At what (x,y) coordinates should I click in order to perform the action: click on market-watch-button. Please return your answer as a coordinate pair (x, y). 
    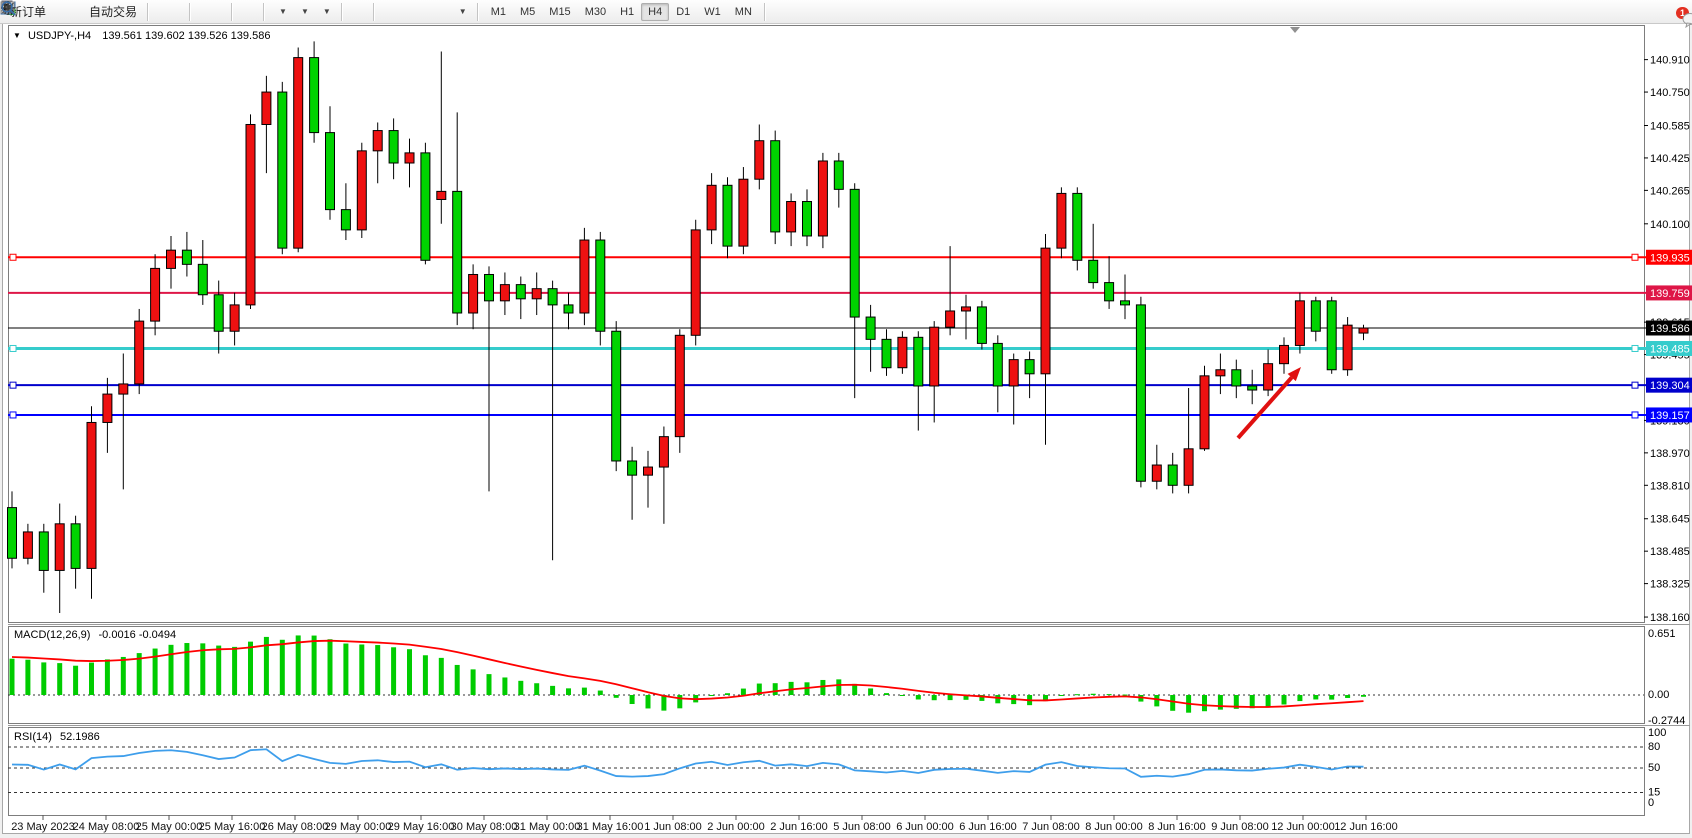
    Looking at the image, I should click on (31, 12).